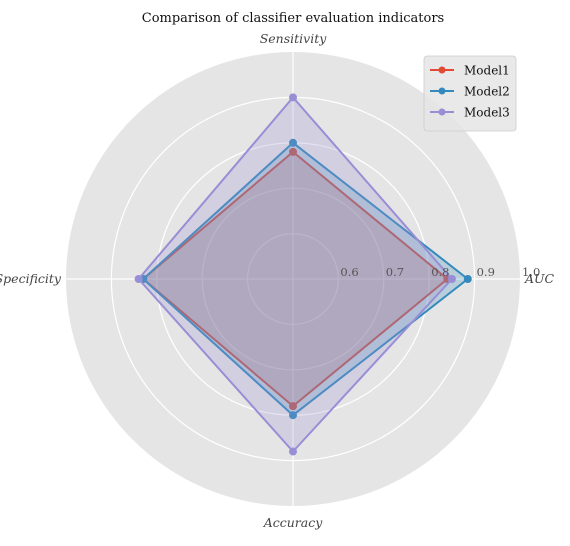  Describe the element at coordinates (293, 151) in the screenshot. I see `data-point-model1-sensitivity` at that location.